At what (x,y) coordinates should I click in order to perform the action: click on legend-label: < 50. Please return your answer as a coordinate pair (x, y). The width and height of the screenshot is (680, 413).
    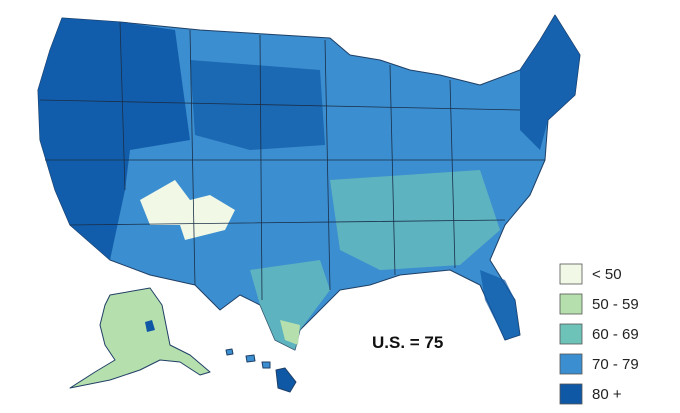
    Looking at the image, I should click on (607, 274).